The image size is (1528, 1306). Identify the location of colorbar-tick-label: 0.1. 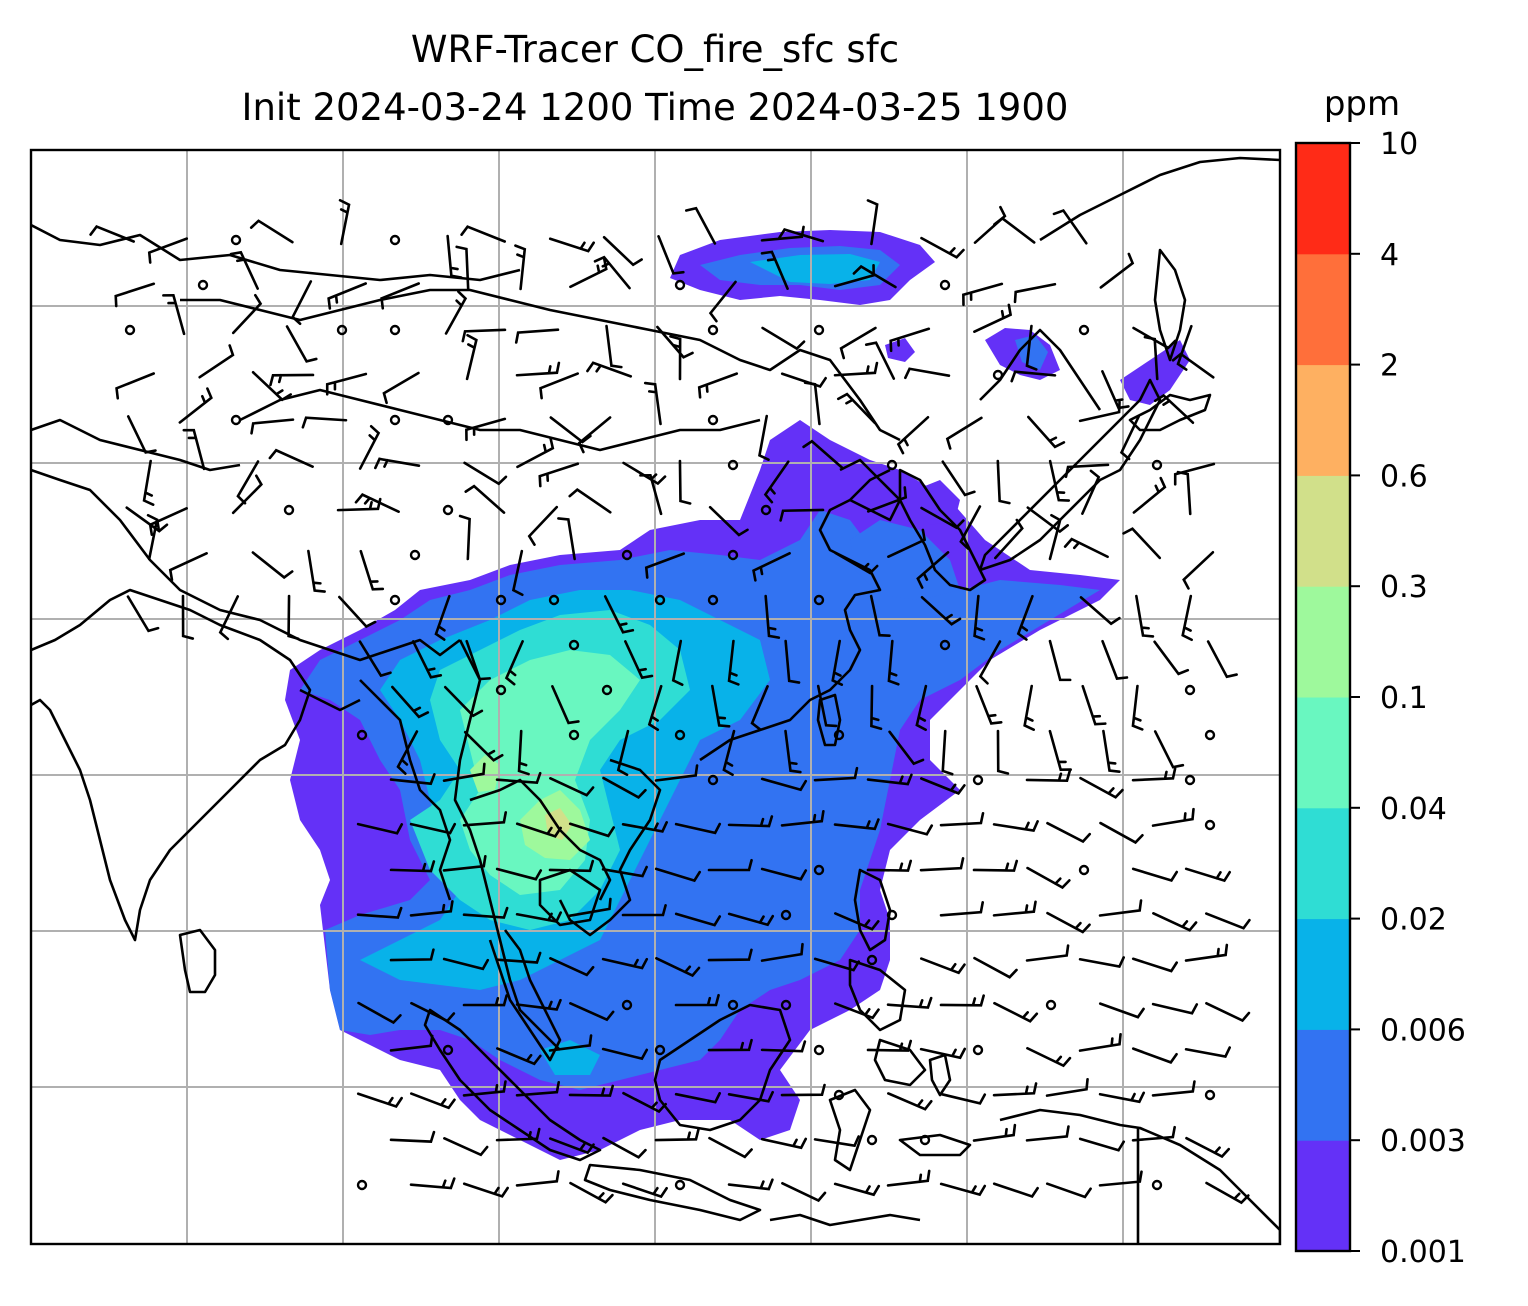
(1404, 698).